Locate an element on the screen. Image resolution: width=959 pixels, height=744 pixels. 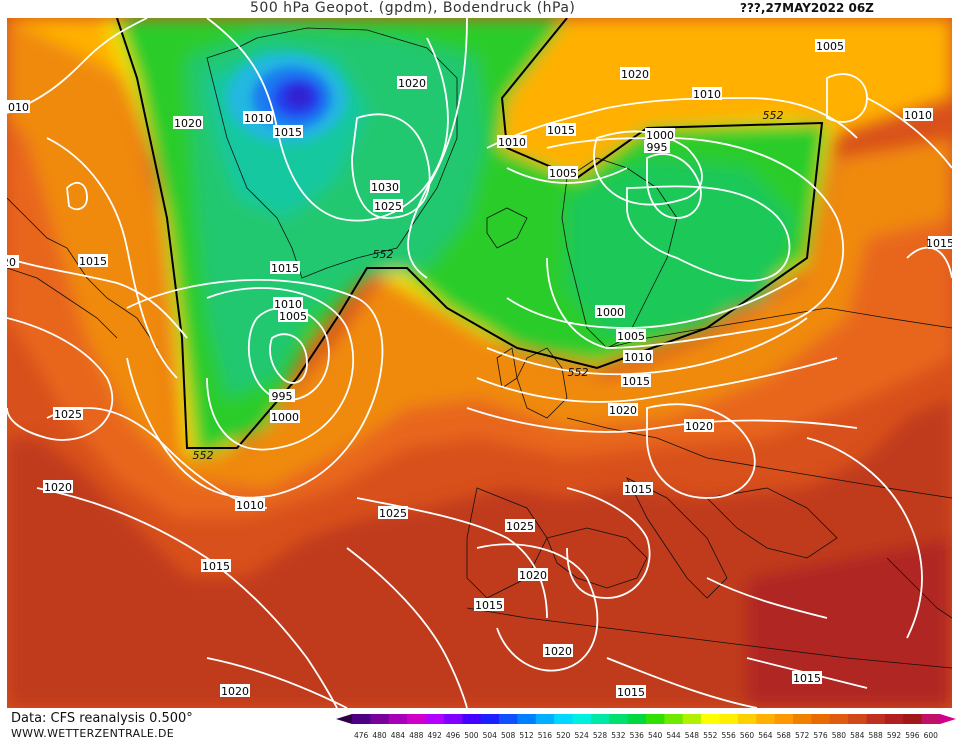
legend-level-label: 476 is located at coordinates (361, 735).